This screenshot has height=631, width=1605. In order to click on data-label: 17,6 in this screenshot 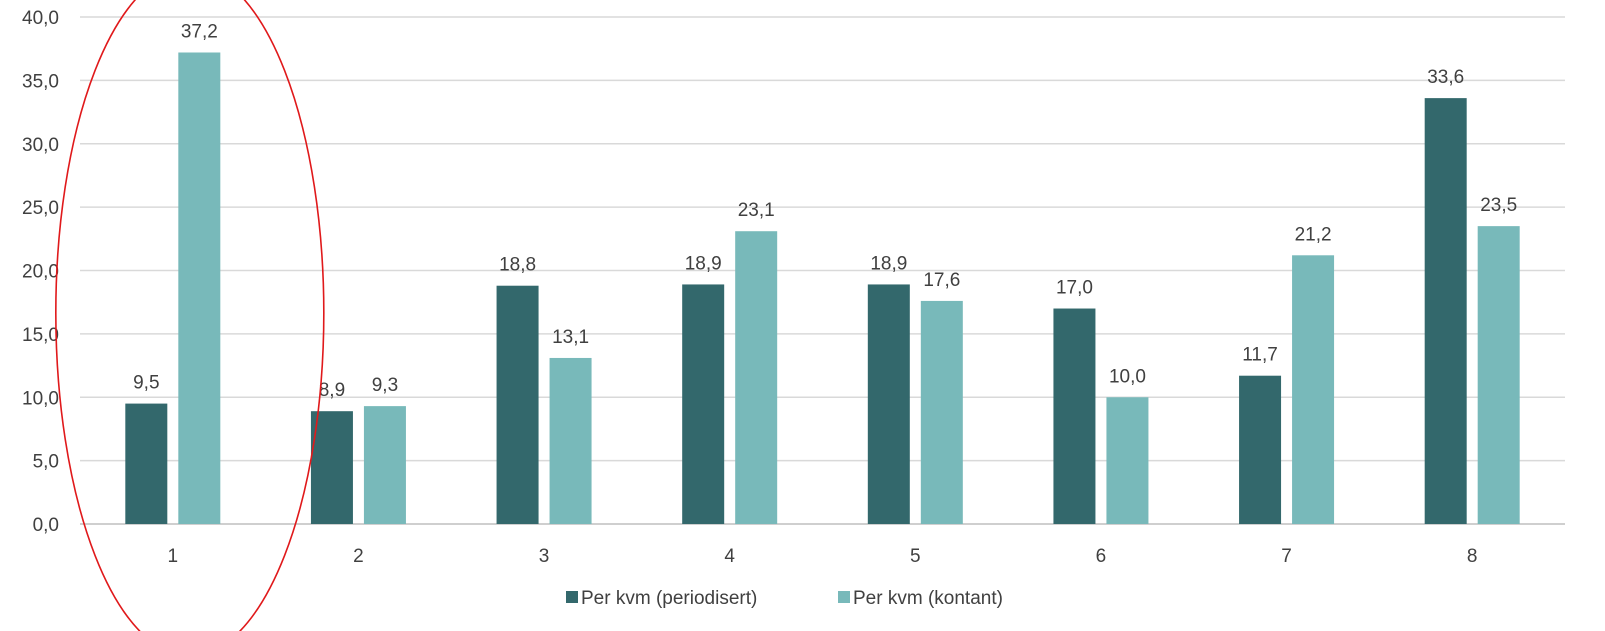, I will do `click(941, 280)`.